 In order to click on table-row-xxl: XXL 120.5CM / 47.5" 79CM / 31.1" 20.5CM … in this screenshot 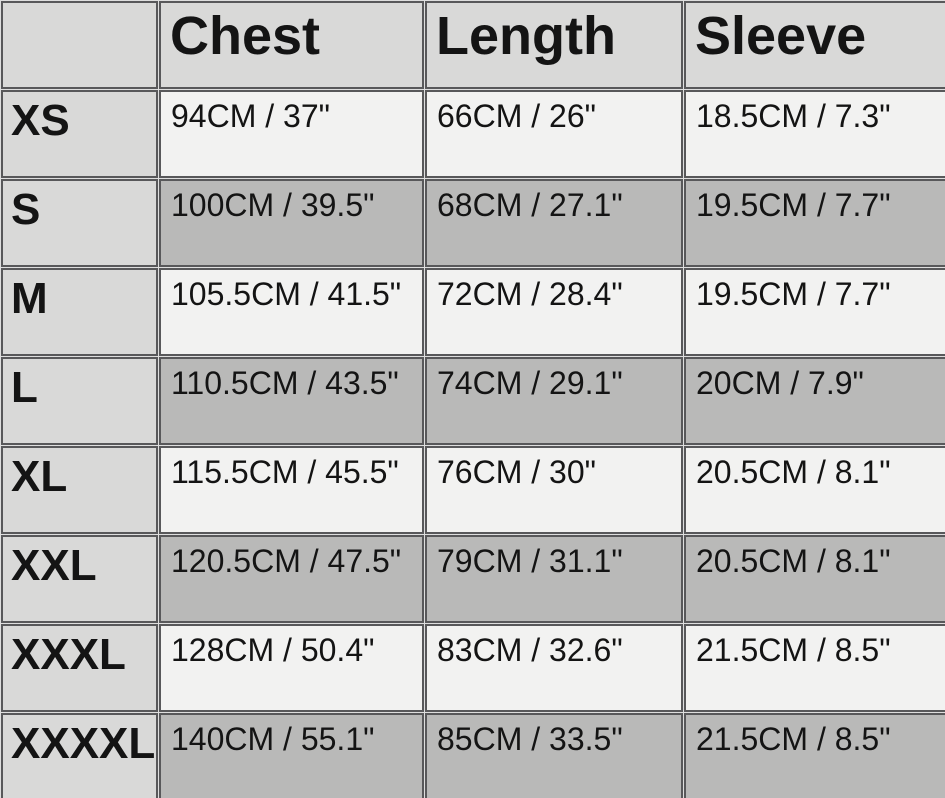, I will do `click(473, 579)`.